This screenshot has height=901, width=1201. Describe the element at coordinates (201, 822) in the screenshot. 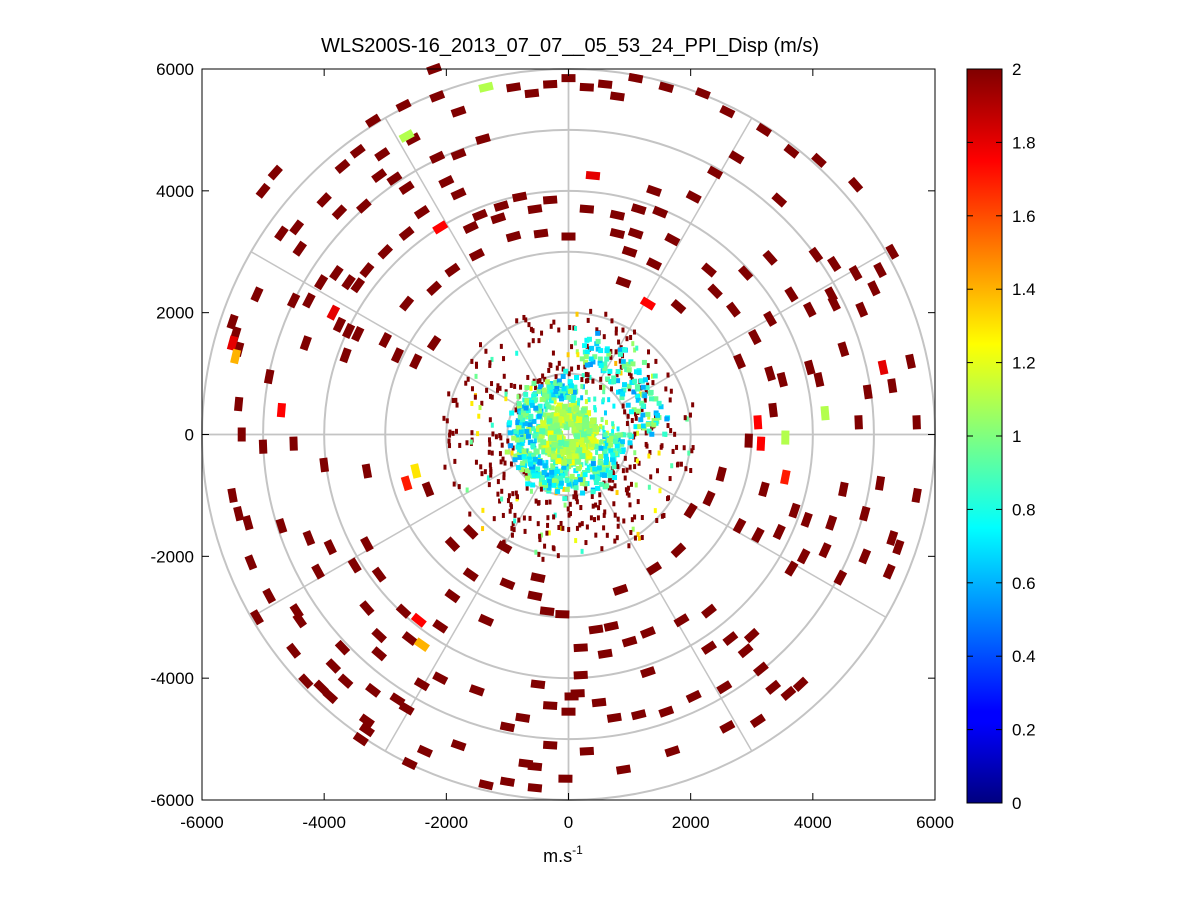

I see `x-tick-label: -6000` at that location.